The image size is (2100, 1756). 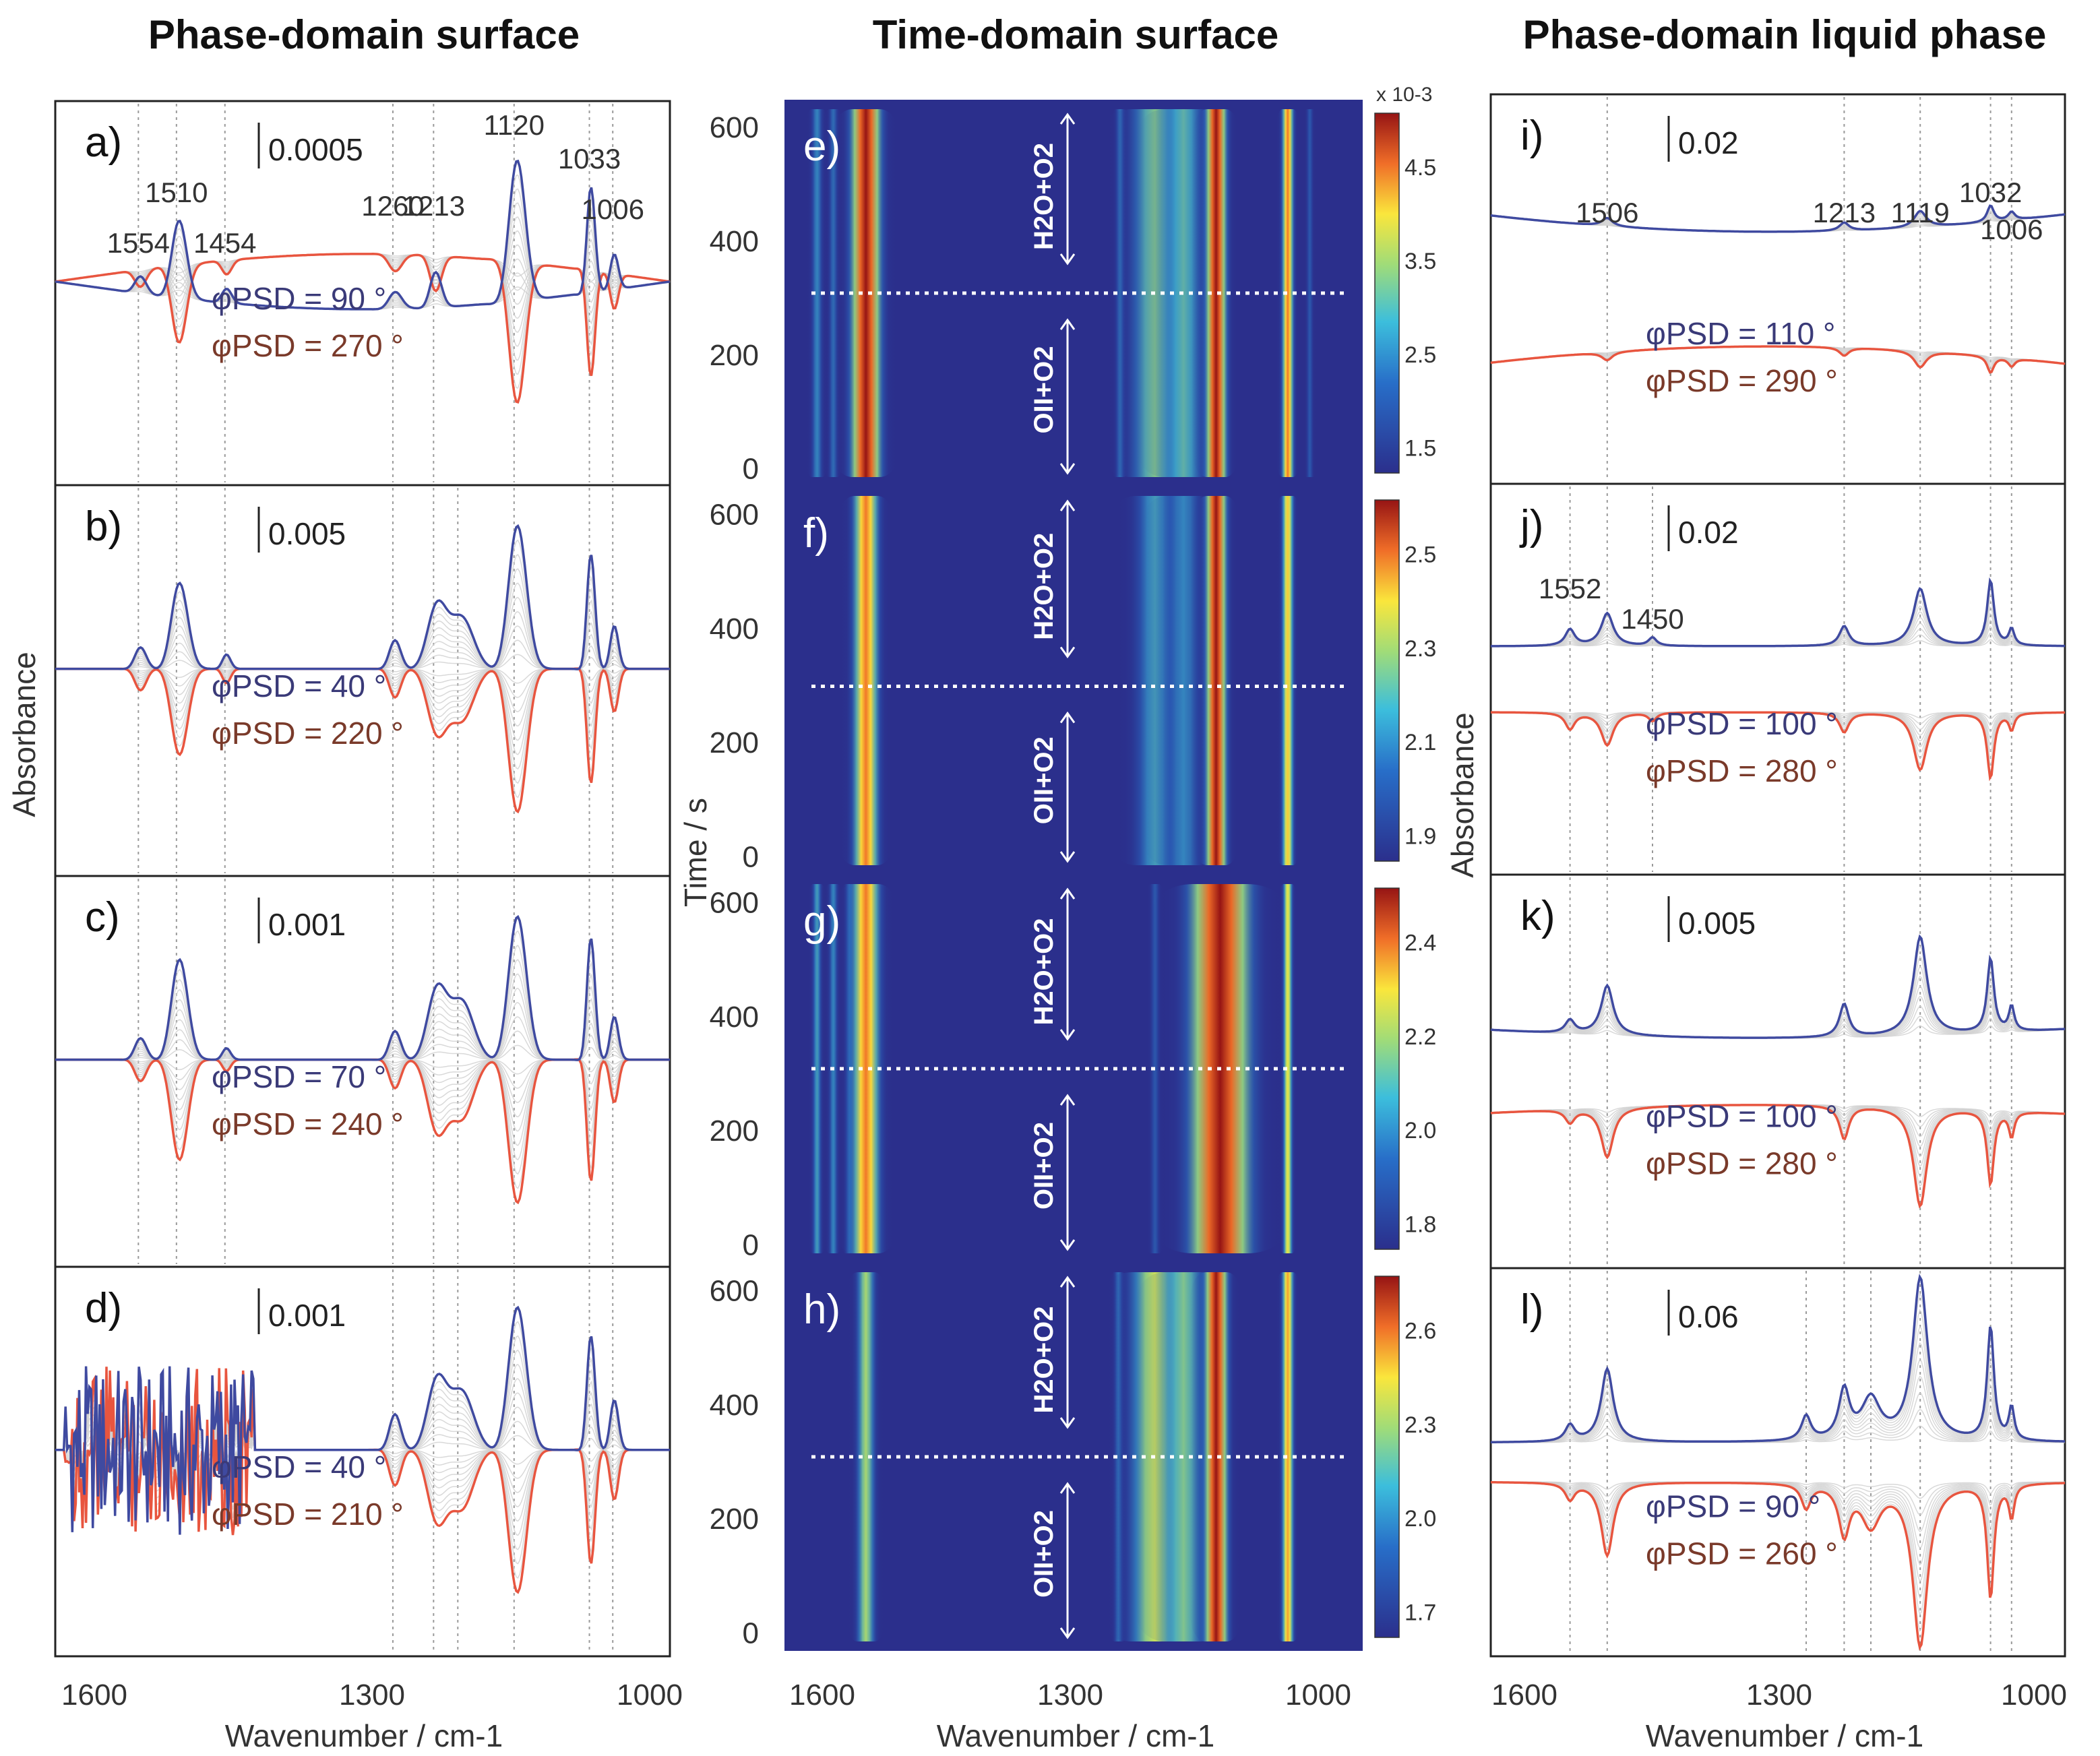 What do you see at coordinates (817, 1068) in the screenshot?
I see `band-g` at bounding box center [817, 1068].